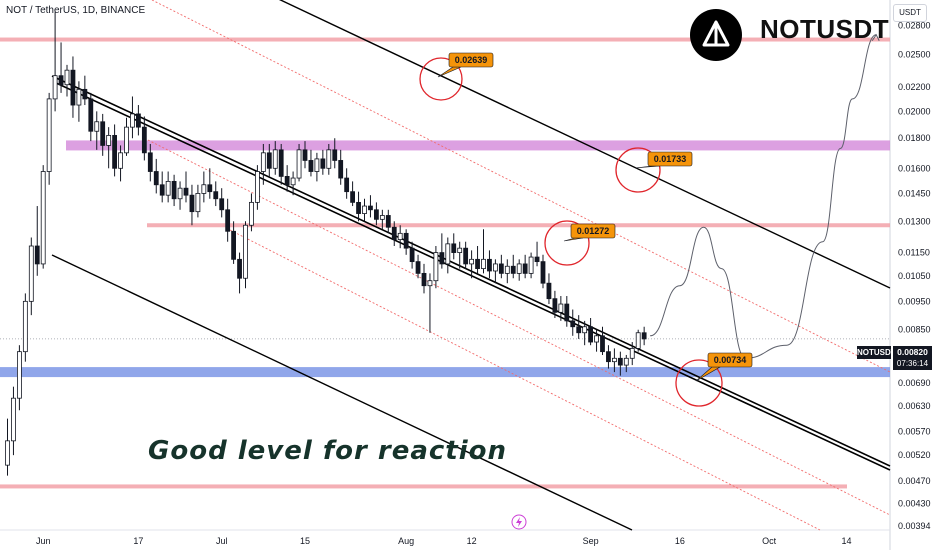  I want to click on price-callout, so click(730, 360).